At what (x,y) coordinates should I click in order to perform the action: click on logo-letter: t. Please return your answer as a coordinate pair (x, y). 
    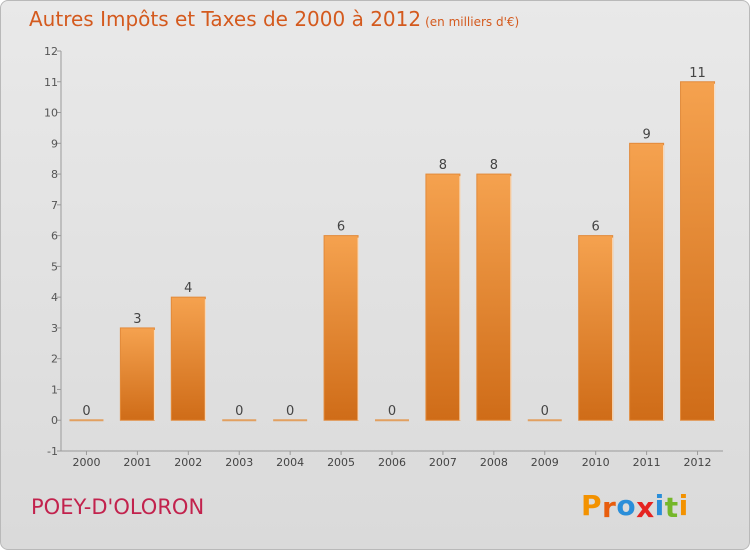
    Looking at the image, I should click on (671, 507).